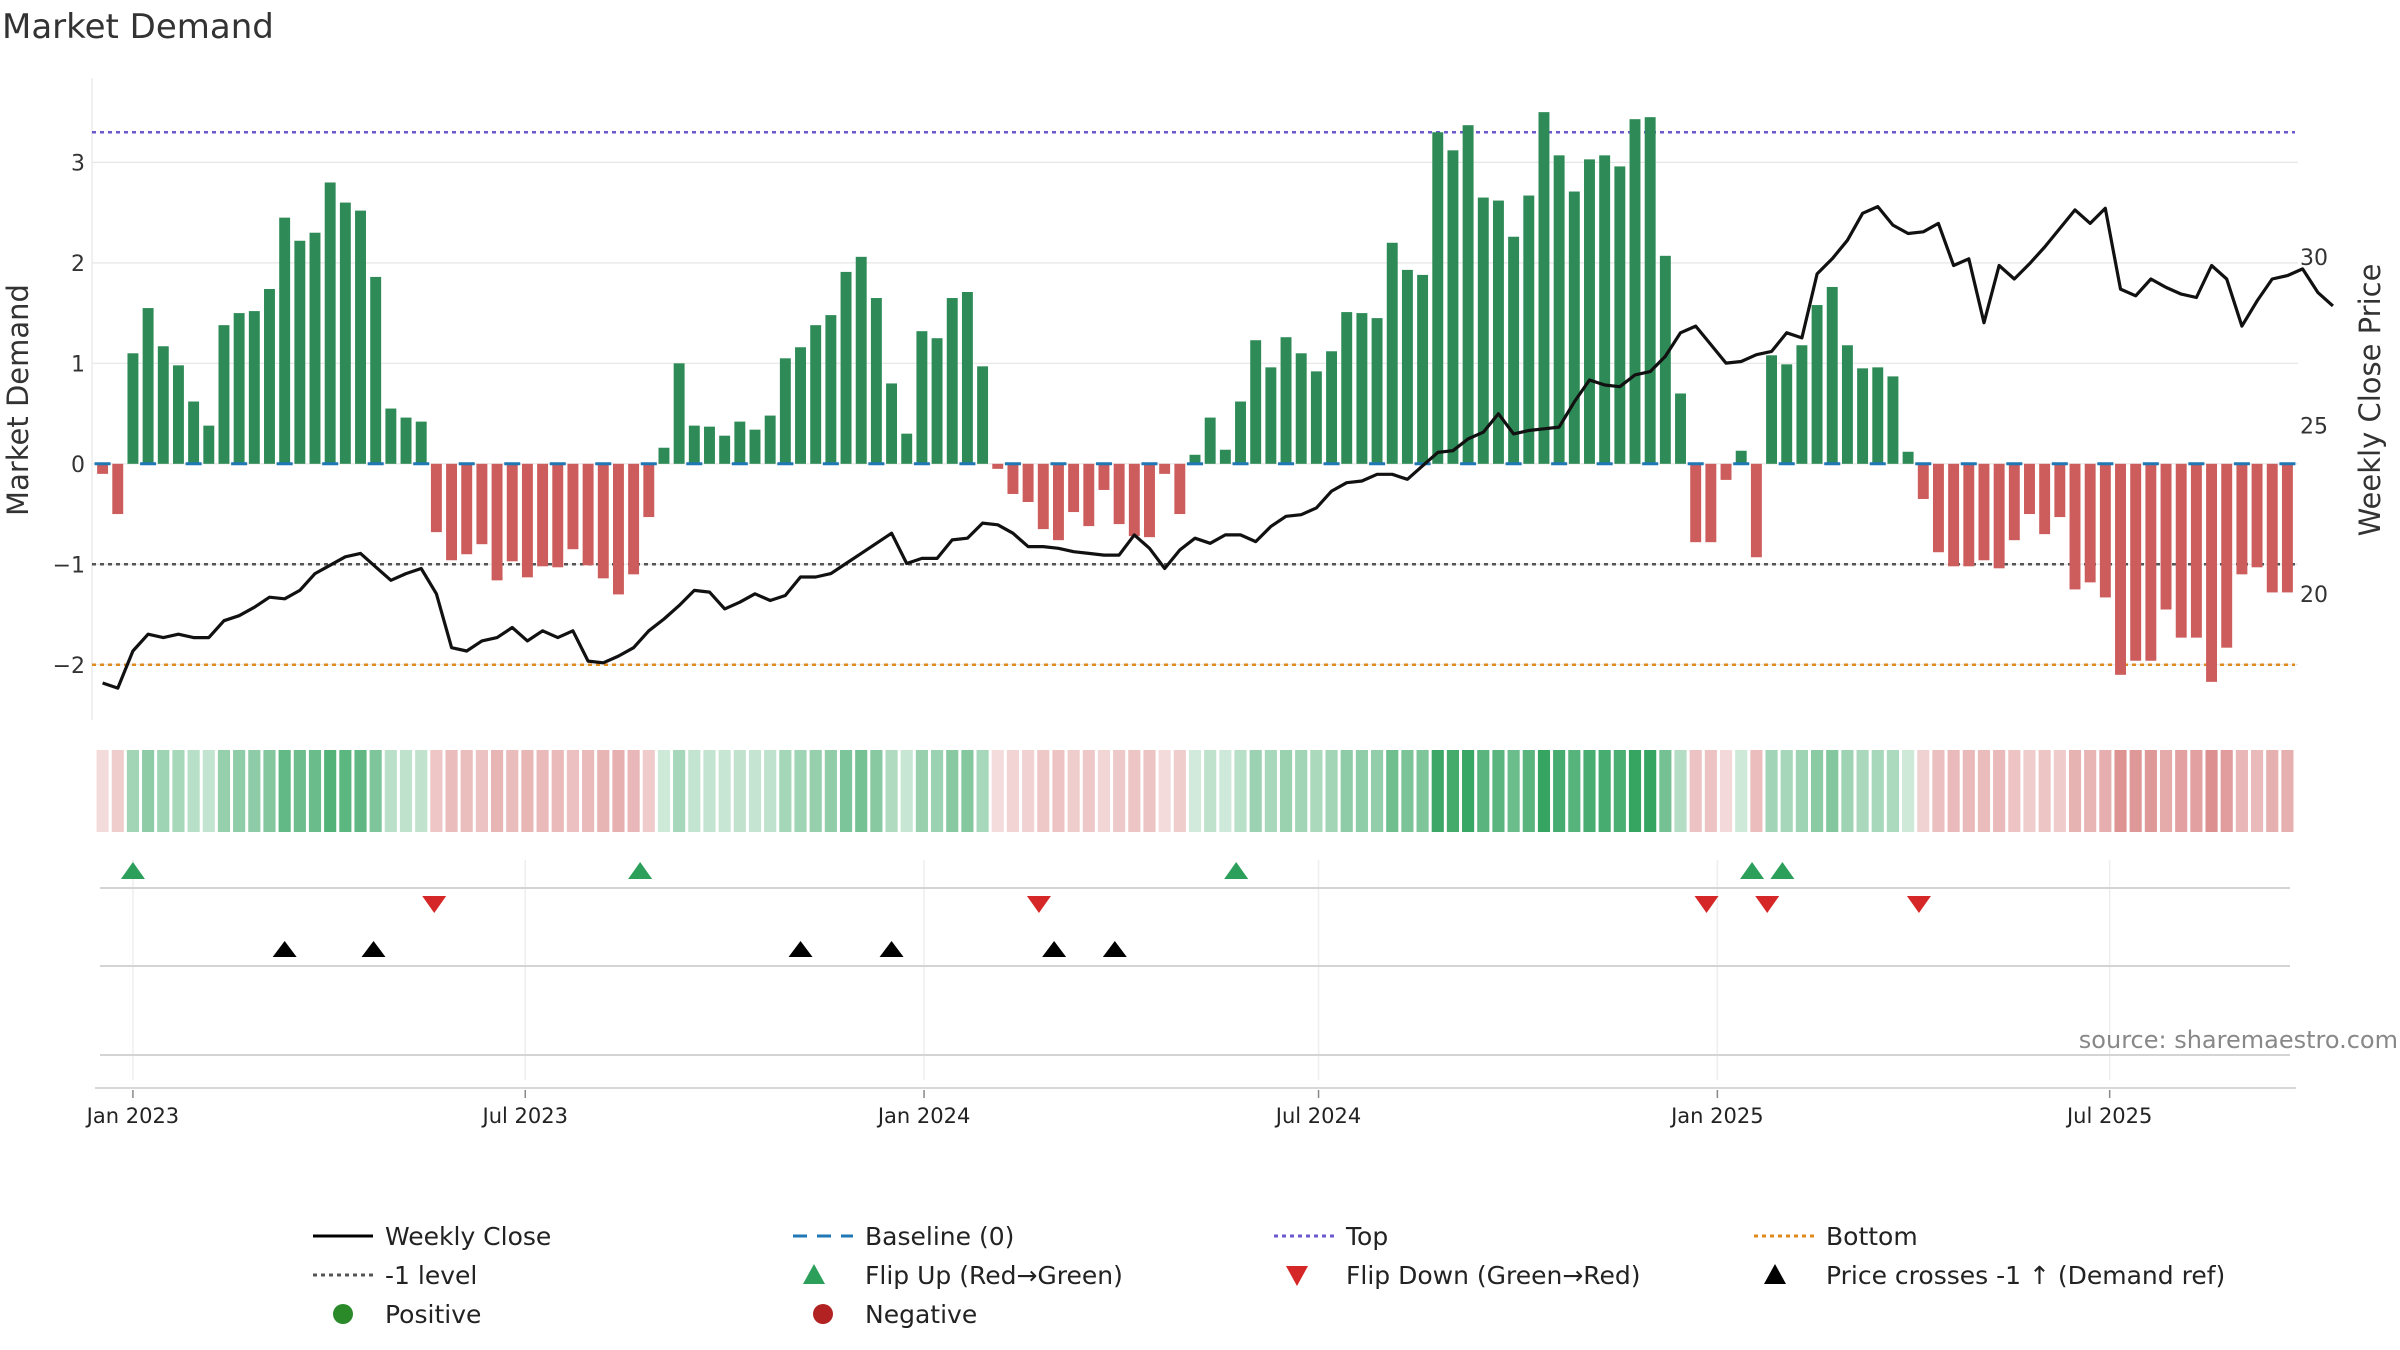  I want to click on demand-heatstrip, so click(1195, 791).